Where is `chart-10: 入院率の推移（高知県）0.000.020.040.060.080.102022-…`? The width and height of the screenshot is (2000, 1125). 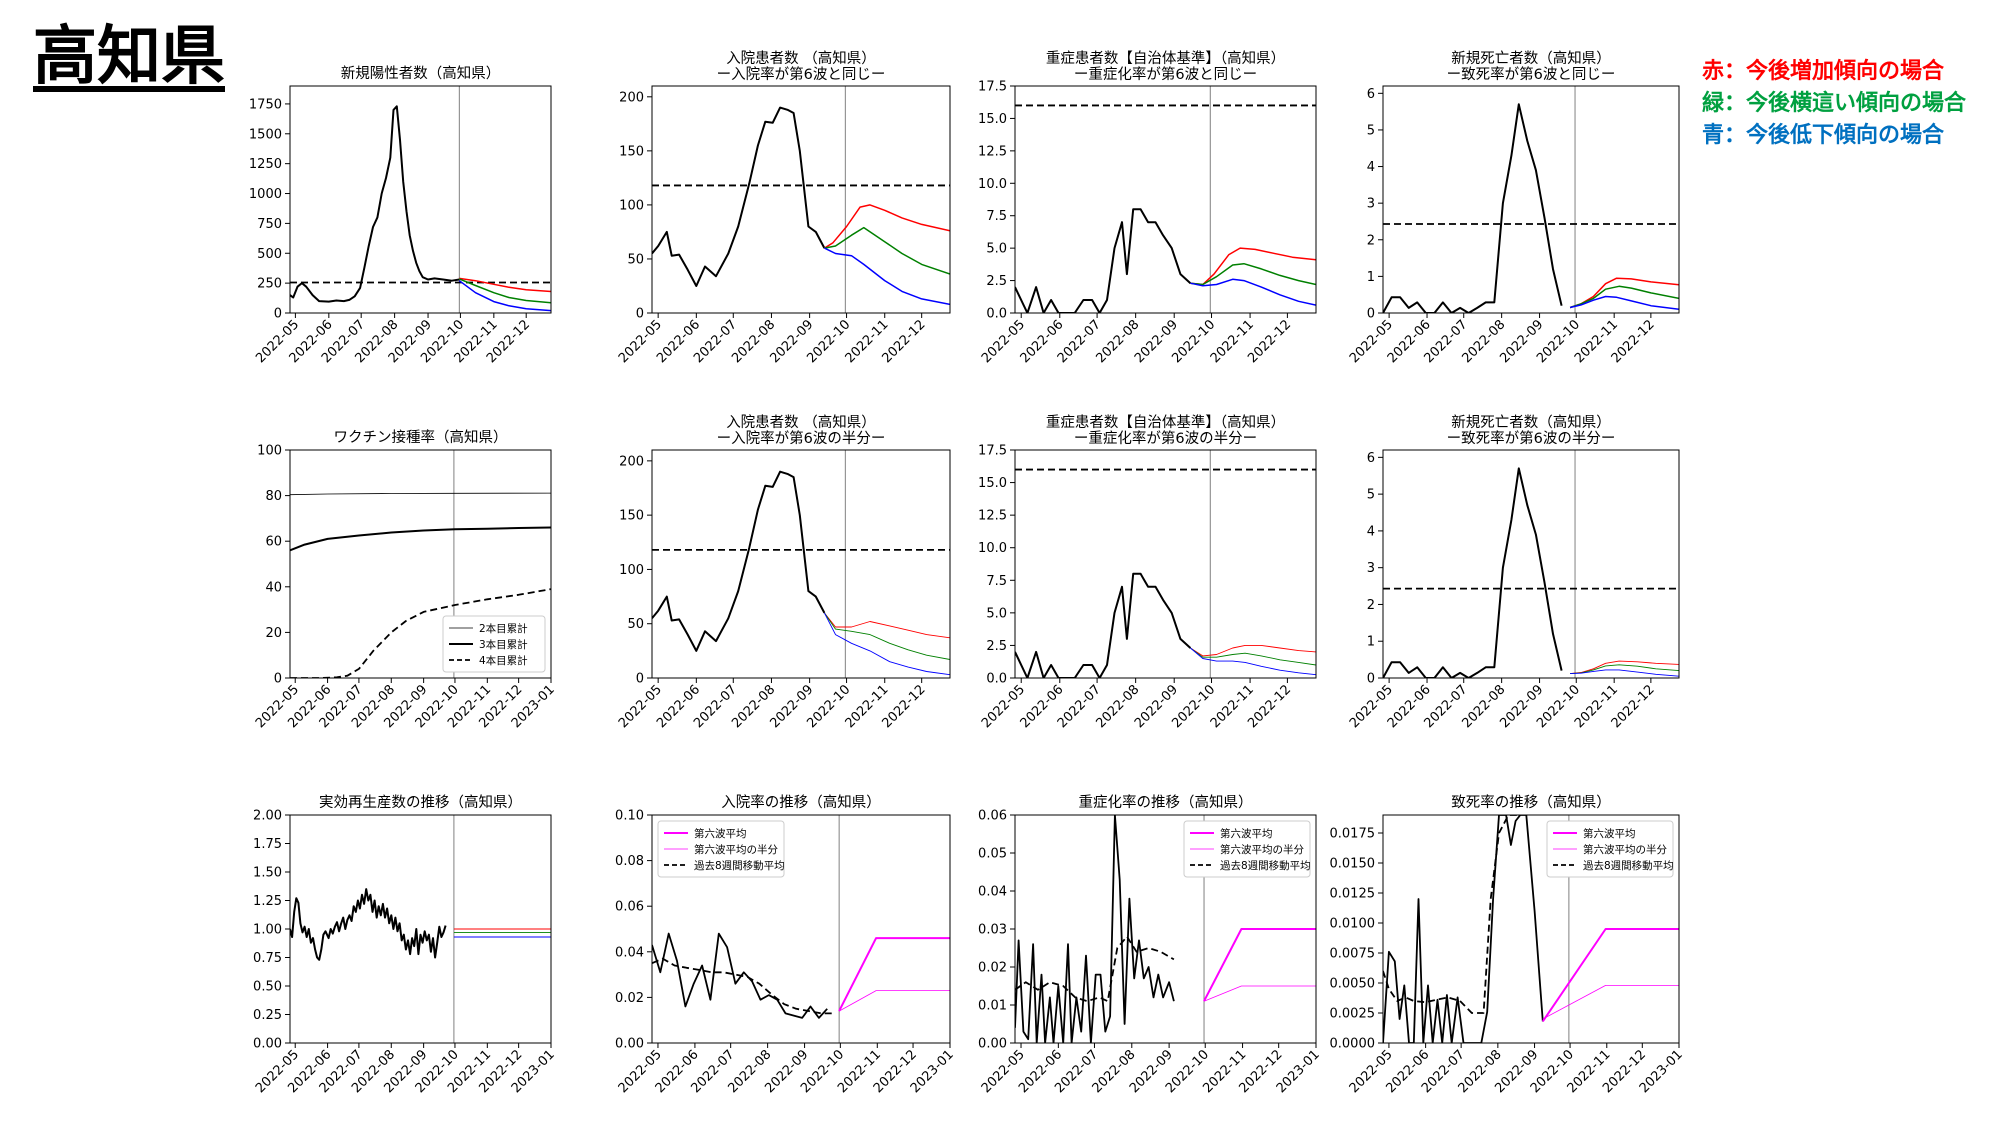 chart-10: 入院率の推移（高知県）0.000.020.040.060.080.102022-… is located at coordinates (786, 945).